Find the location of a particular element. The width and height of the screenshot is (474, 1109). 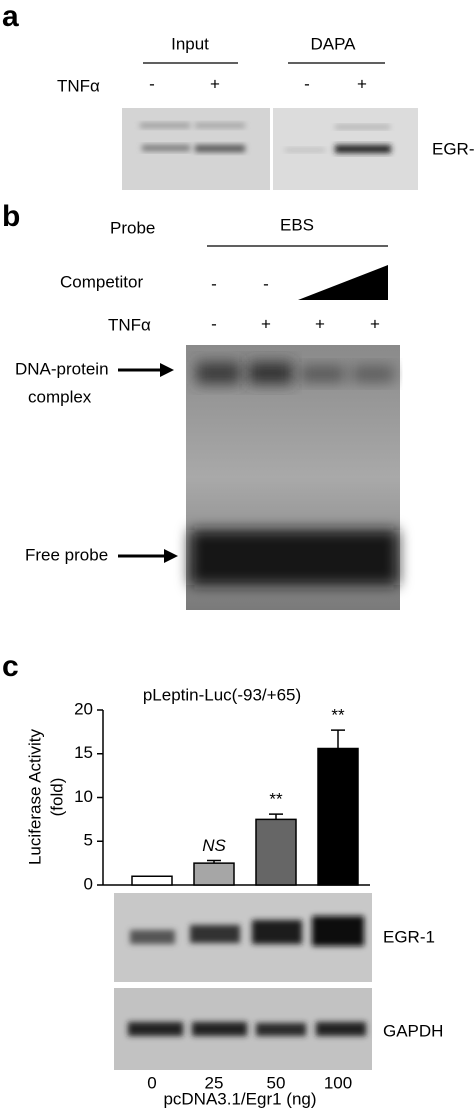

y-axis-label: (fold) is located at coordinates (56, 797).